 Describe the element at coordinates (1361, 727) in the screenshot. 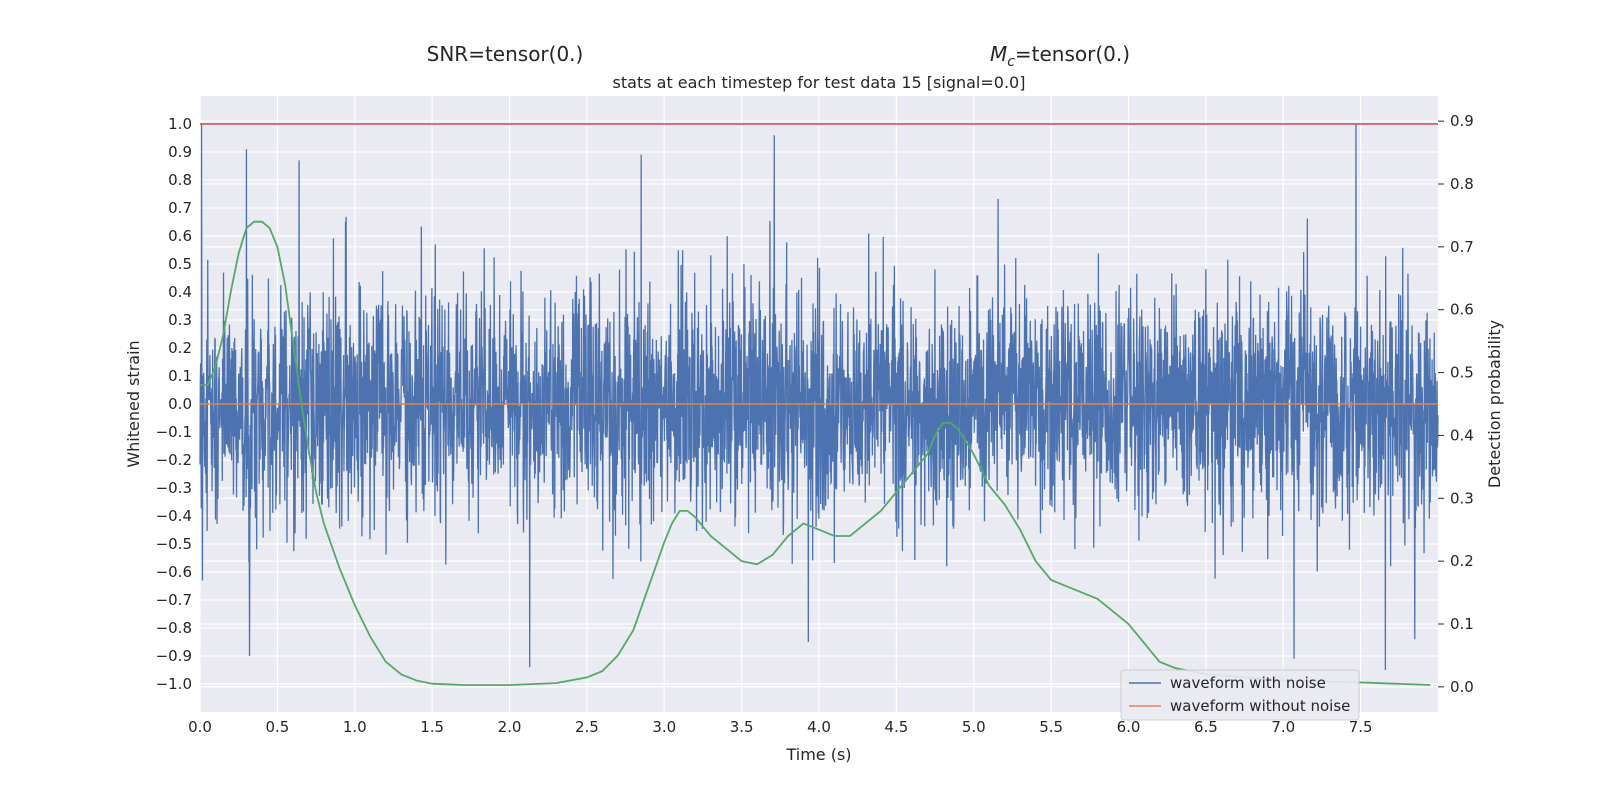

I see `x-tick-label: 7.5` at that location.